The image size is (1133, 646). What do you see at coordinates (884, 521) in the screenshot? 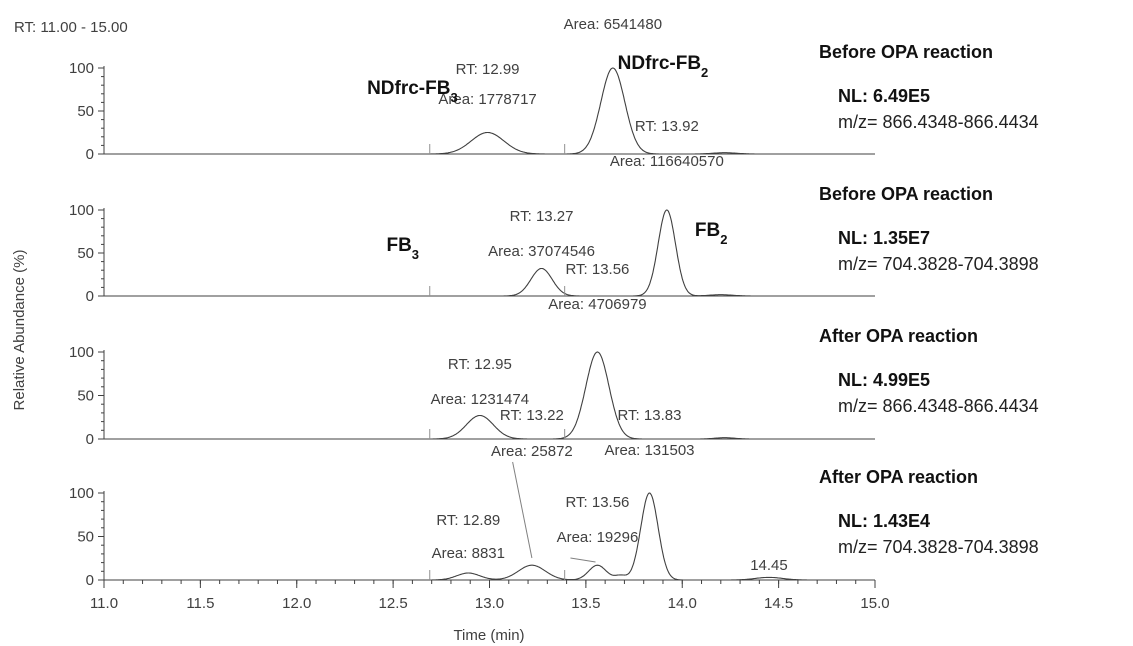
I see `nl-label: NL: 1.43E4` at bounding box center [884, 521].